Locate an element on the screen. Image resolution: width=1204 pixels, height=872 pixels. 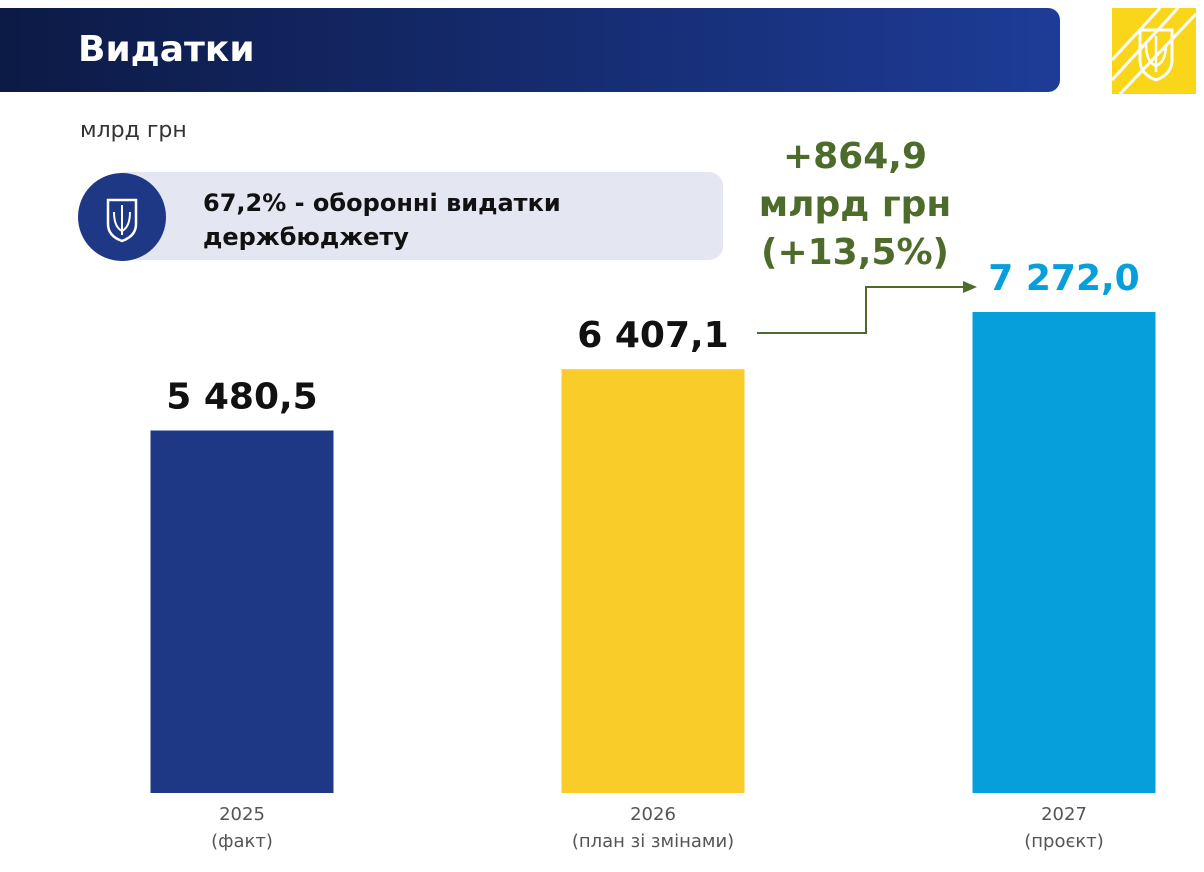
arrow-head is located at coordinates (970, 287).